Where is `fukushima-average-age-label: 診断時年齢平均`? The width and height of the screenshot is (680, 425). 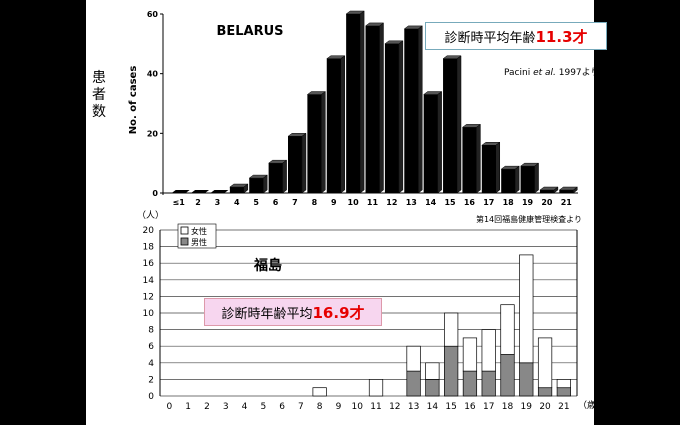
fukushima-average-age-label: 診断時年齢平均 is located at coordinates (267, 314).